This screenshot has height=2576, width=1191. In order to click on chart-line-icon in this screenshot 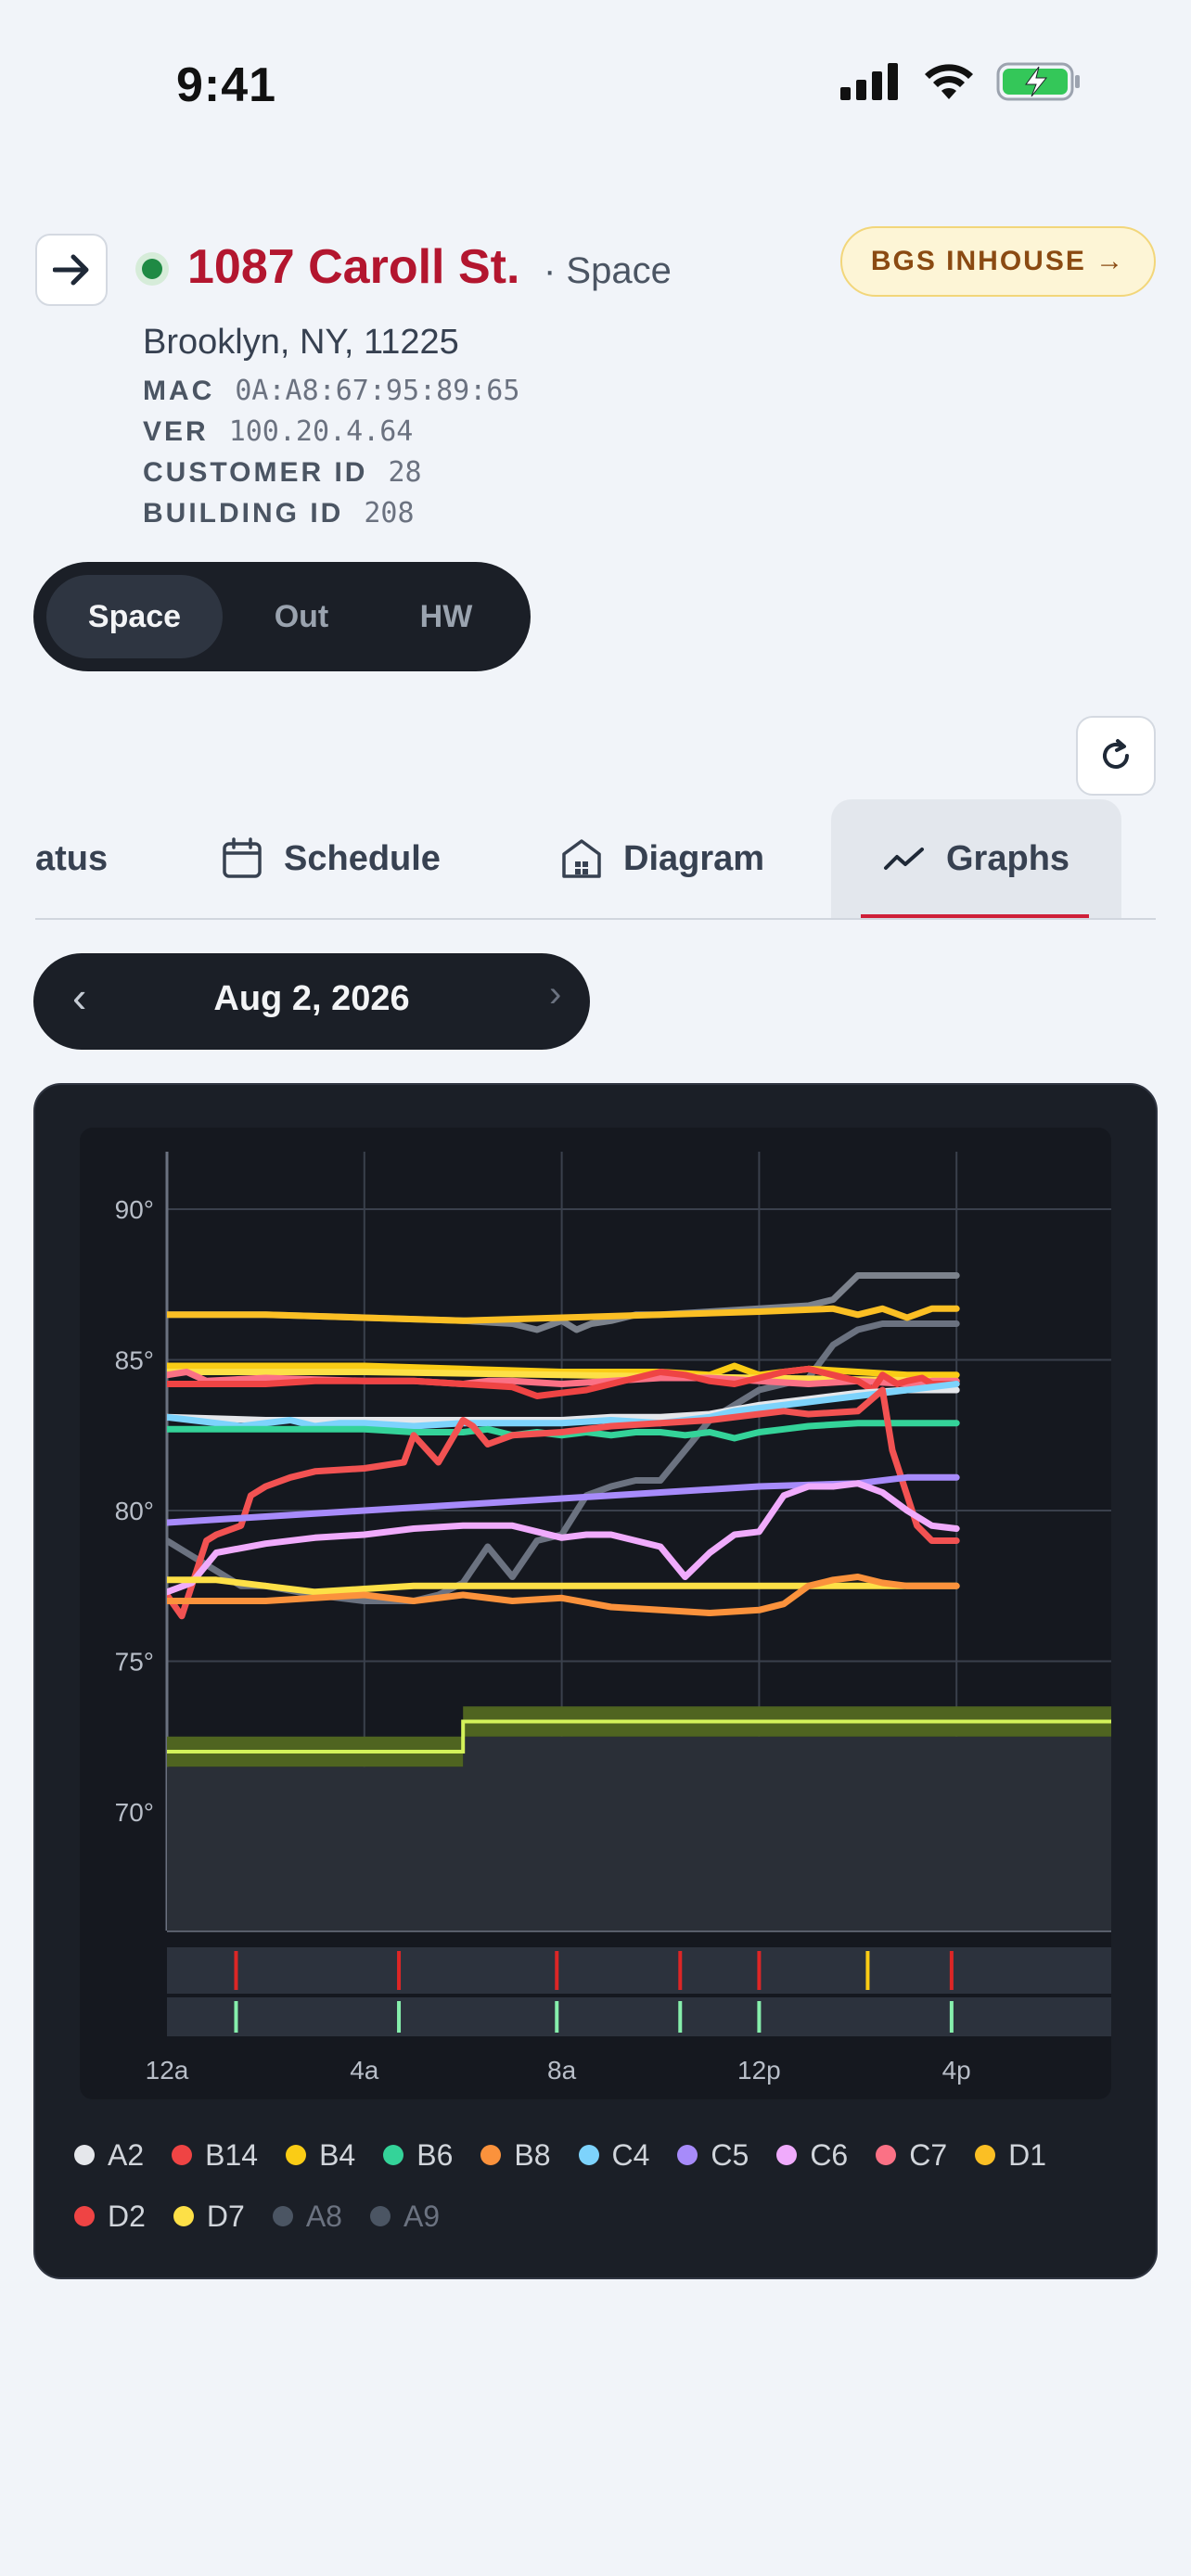, I will do `click(904, 859)`.